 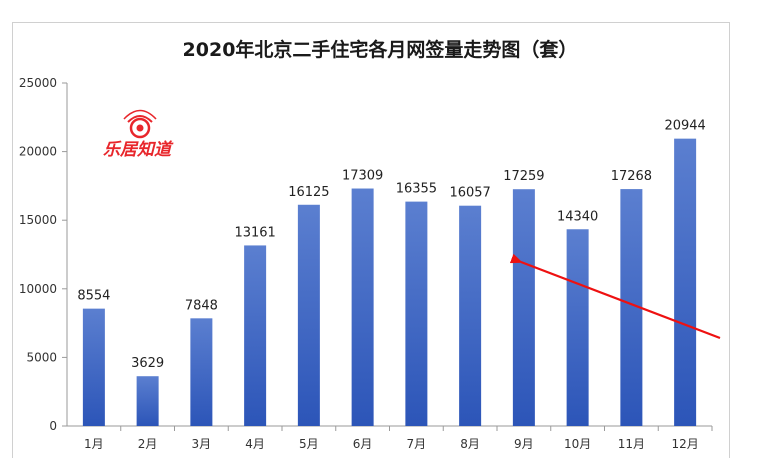 I want to click on chart-title: 2020年北京二手住宅各月网签量走势图（套）, so click(x=380, y=49).